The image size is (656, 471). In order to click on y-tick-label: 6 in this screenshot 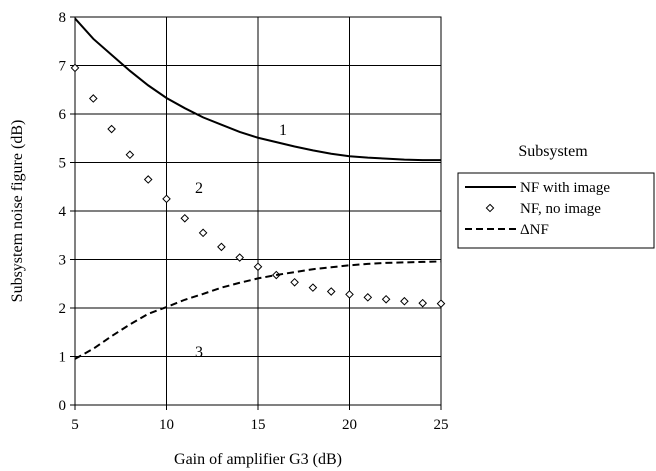, I will do `click(63, 115)`.